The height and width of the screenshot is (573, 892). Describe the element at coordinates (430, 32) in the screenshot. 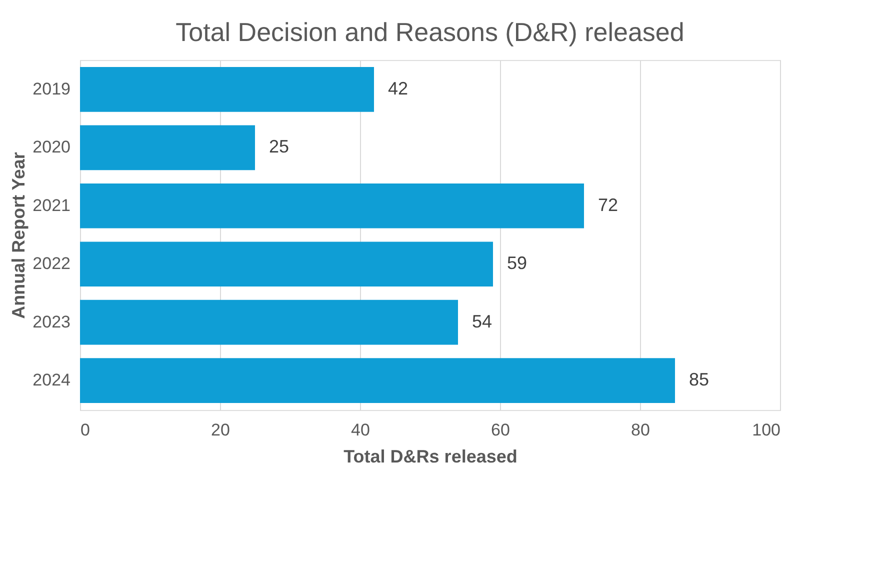

I see `chart-title: Total Decision and Reasons (D&R) released` at that location.